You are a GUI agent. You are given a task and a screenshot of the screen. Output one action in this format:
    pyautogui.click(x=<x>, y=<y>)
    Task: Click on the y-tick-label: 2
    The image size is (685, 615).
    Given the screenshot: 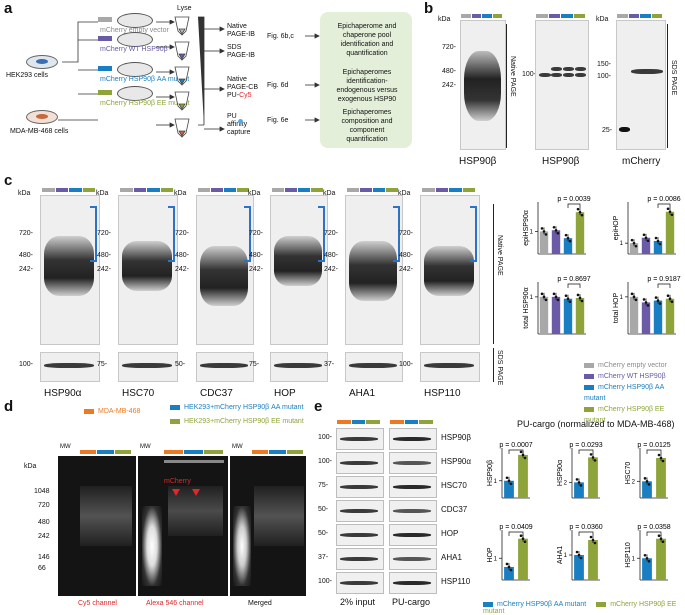 What is the action you would take?
    pyautogui.click(x=566, y=483)
    